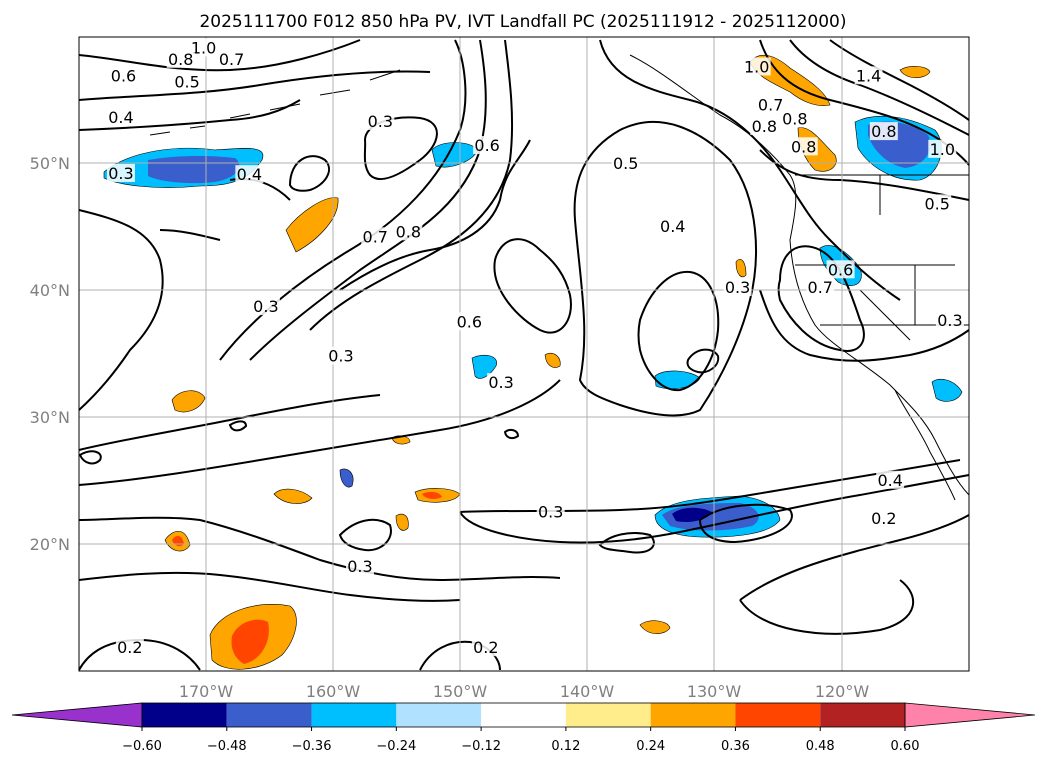  Describe the element at coordinates (905, 746) in the screenshot. I see `colorbar-tick-label: 0.60` at that location.